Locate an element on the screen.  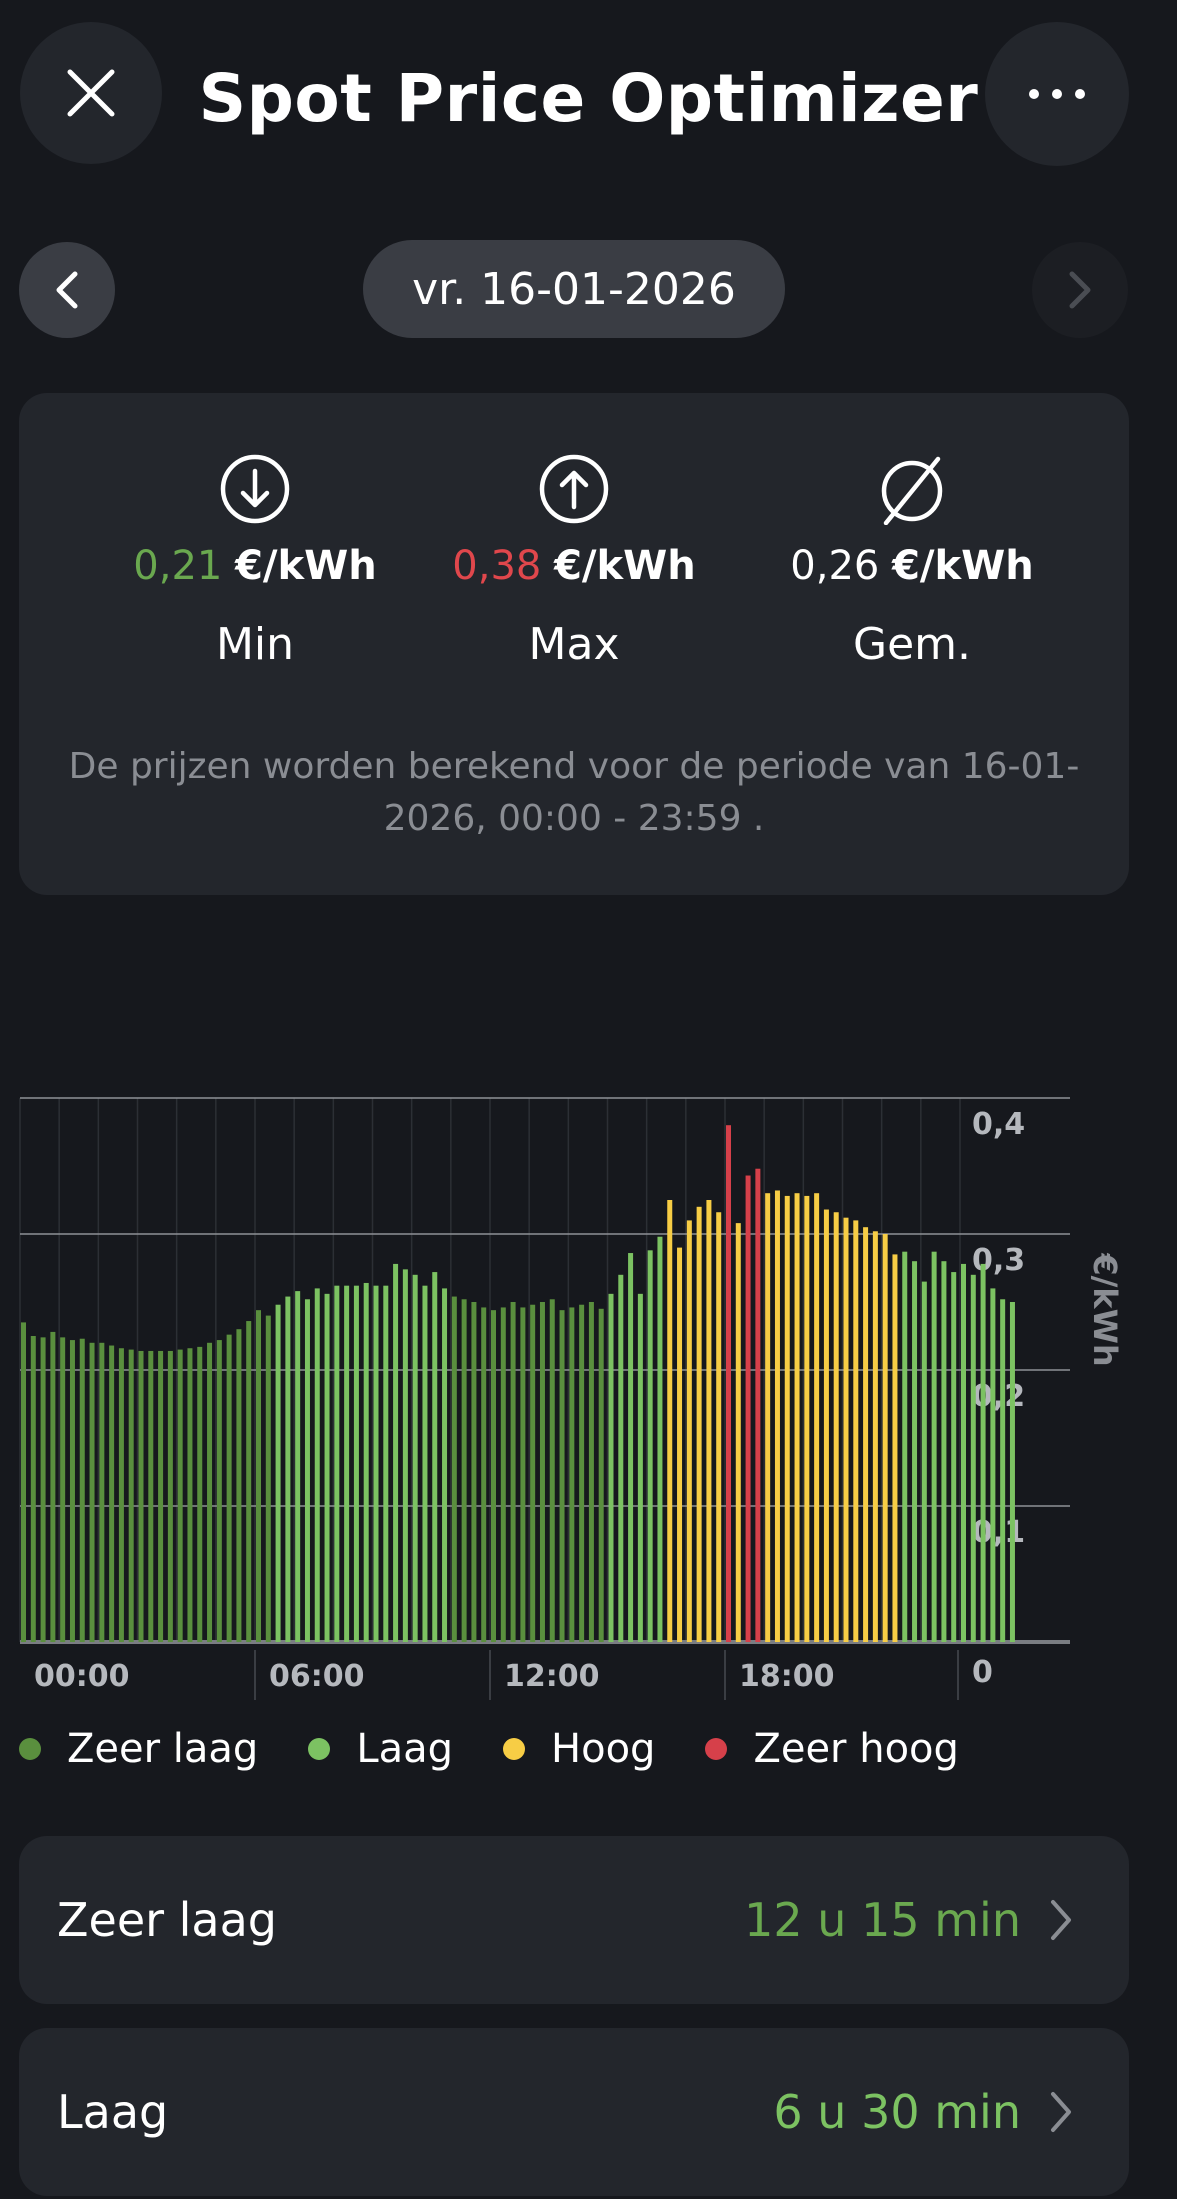
arrow-up-circle-icon is located at coordinates (574, 489).